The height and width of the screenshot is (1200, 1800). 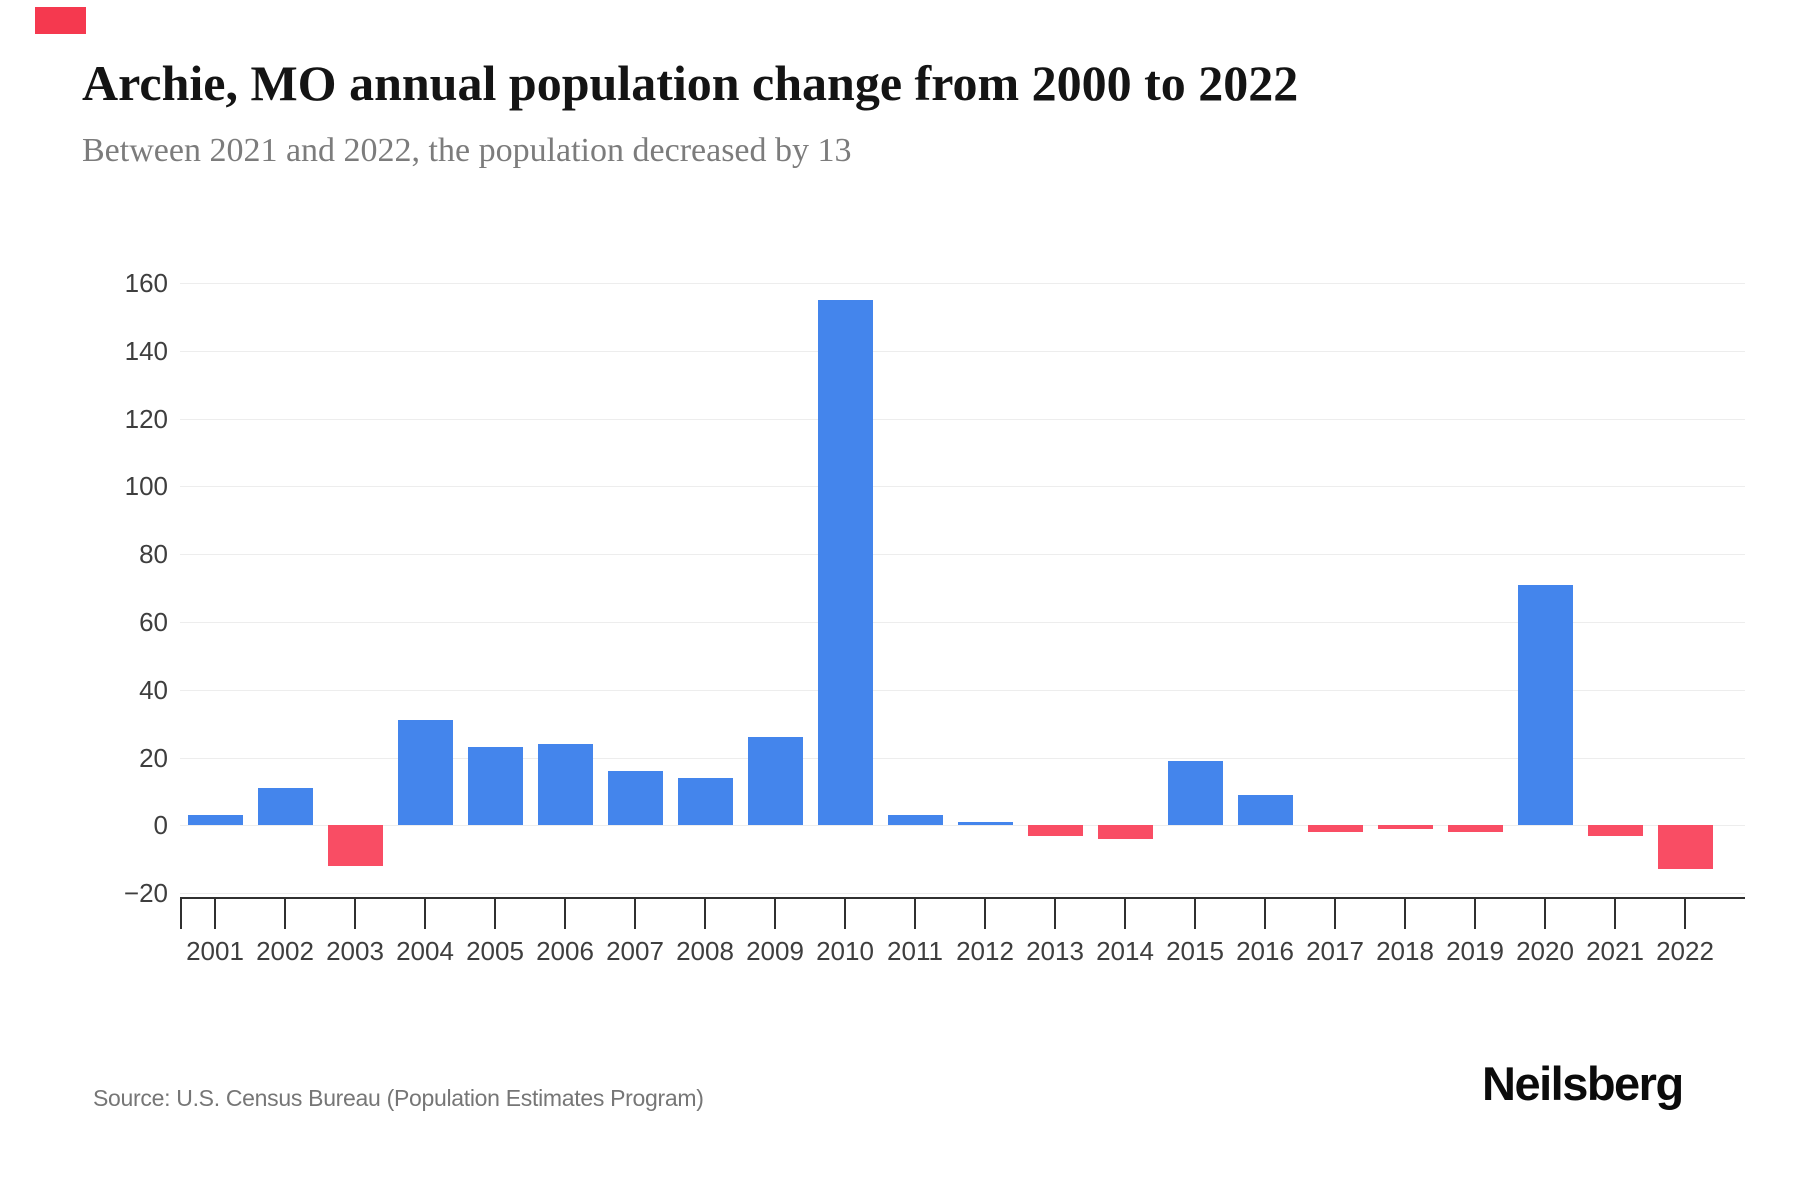 What do you see at coordinates (1615, 830) in the screenshot?
I see `bar-2021` at bounding box center [1615, 830].